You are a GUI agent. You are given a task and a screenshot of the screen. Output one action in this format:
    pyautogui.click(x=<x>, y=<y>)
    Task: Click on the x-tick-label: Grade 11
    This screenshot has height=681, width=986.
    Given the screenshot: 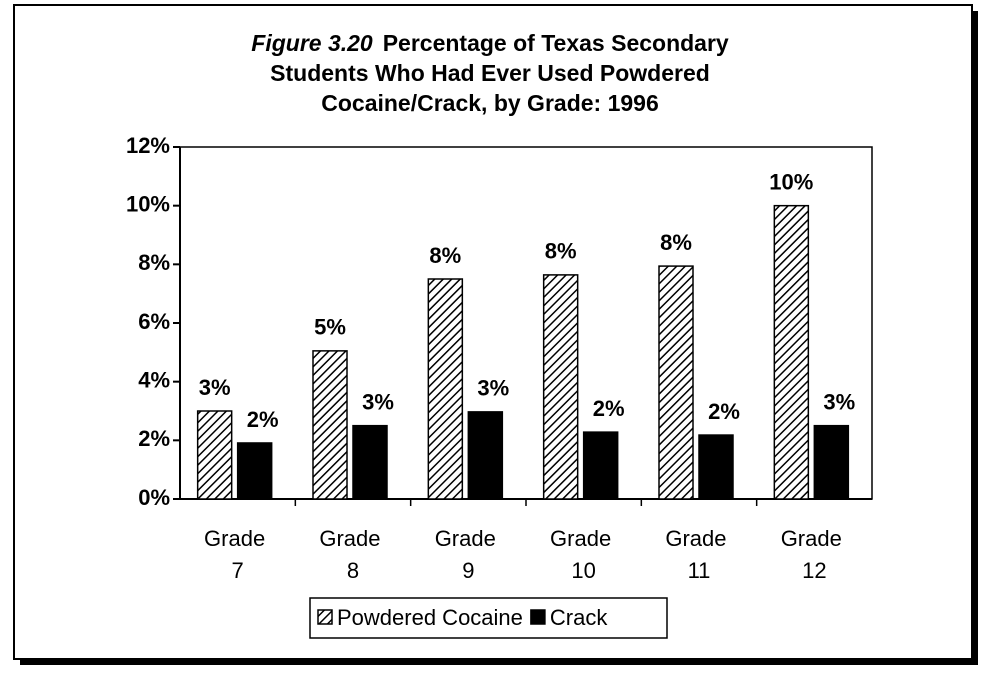 What is the action you would take?
    pyautogui.click(x=698, y=554)
    